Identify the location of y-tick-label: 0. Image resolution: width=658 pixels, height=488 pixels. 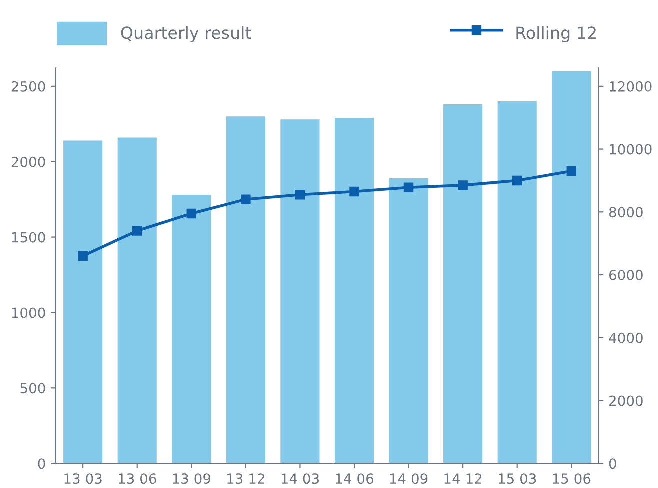
(42, 464).